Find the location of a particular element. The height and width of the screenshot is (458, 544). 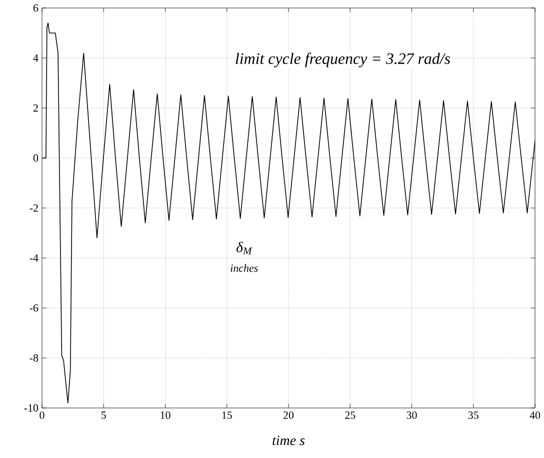

x-tick-label: 25 is located at coordinates (350, 415).